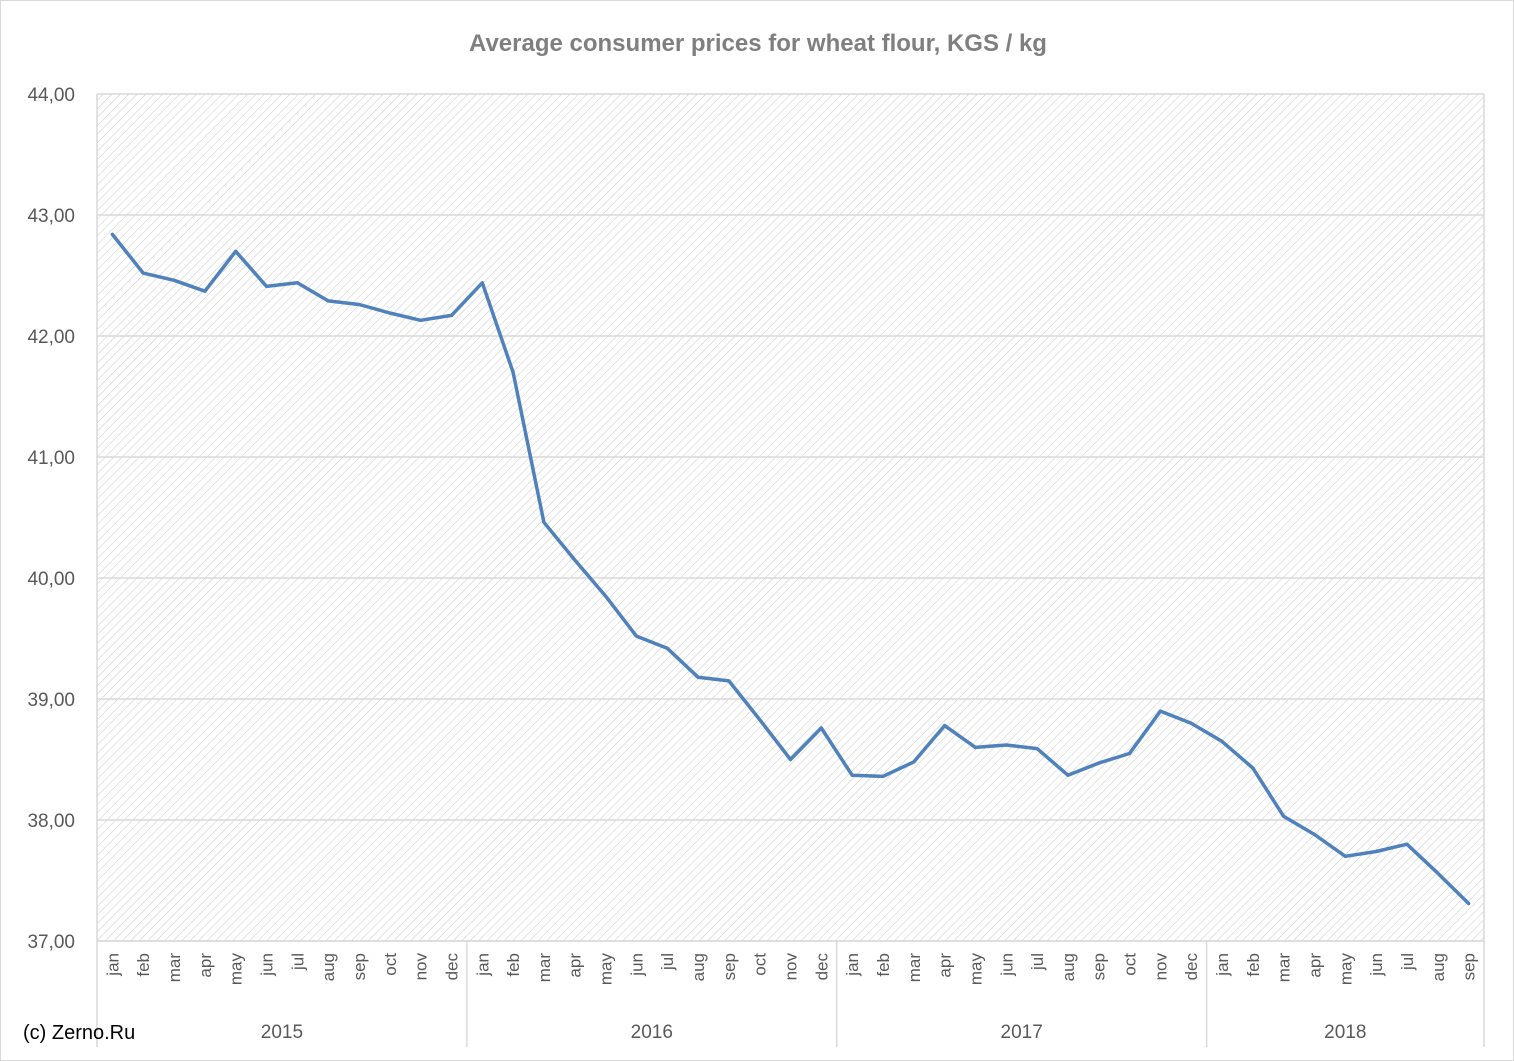  Describe the element at coordinates (1345, 1032) in the screenshot. I see `year-group-label: 2018` at that location.